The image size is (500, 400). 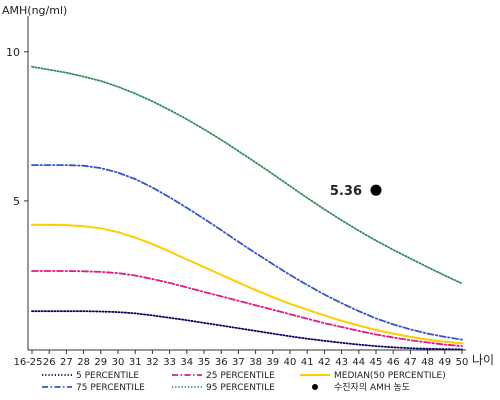 What do you see at coordinates (204, 362) in the screenshot?
I see `x-tick-label: 35` at bounding box center [204, 362].